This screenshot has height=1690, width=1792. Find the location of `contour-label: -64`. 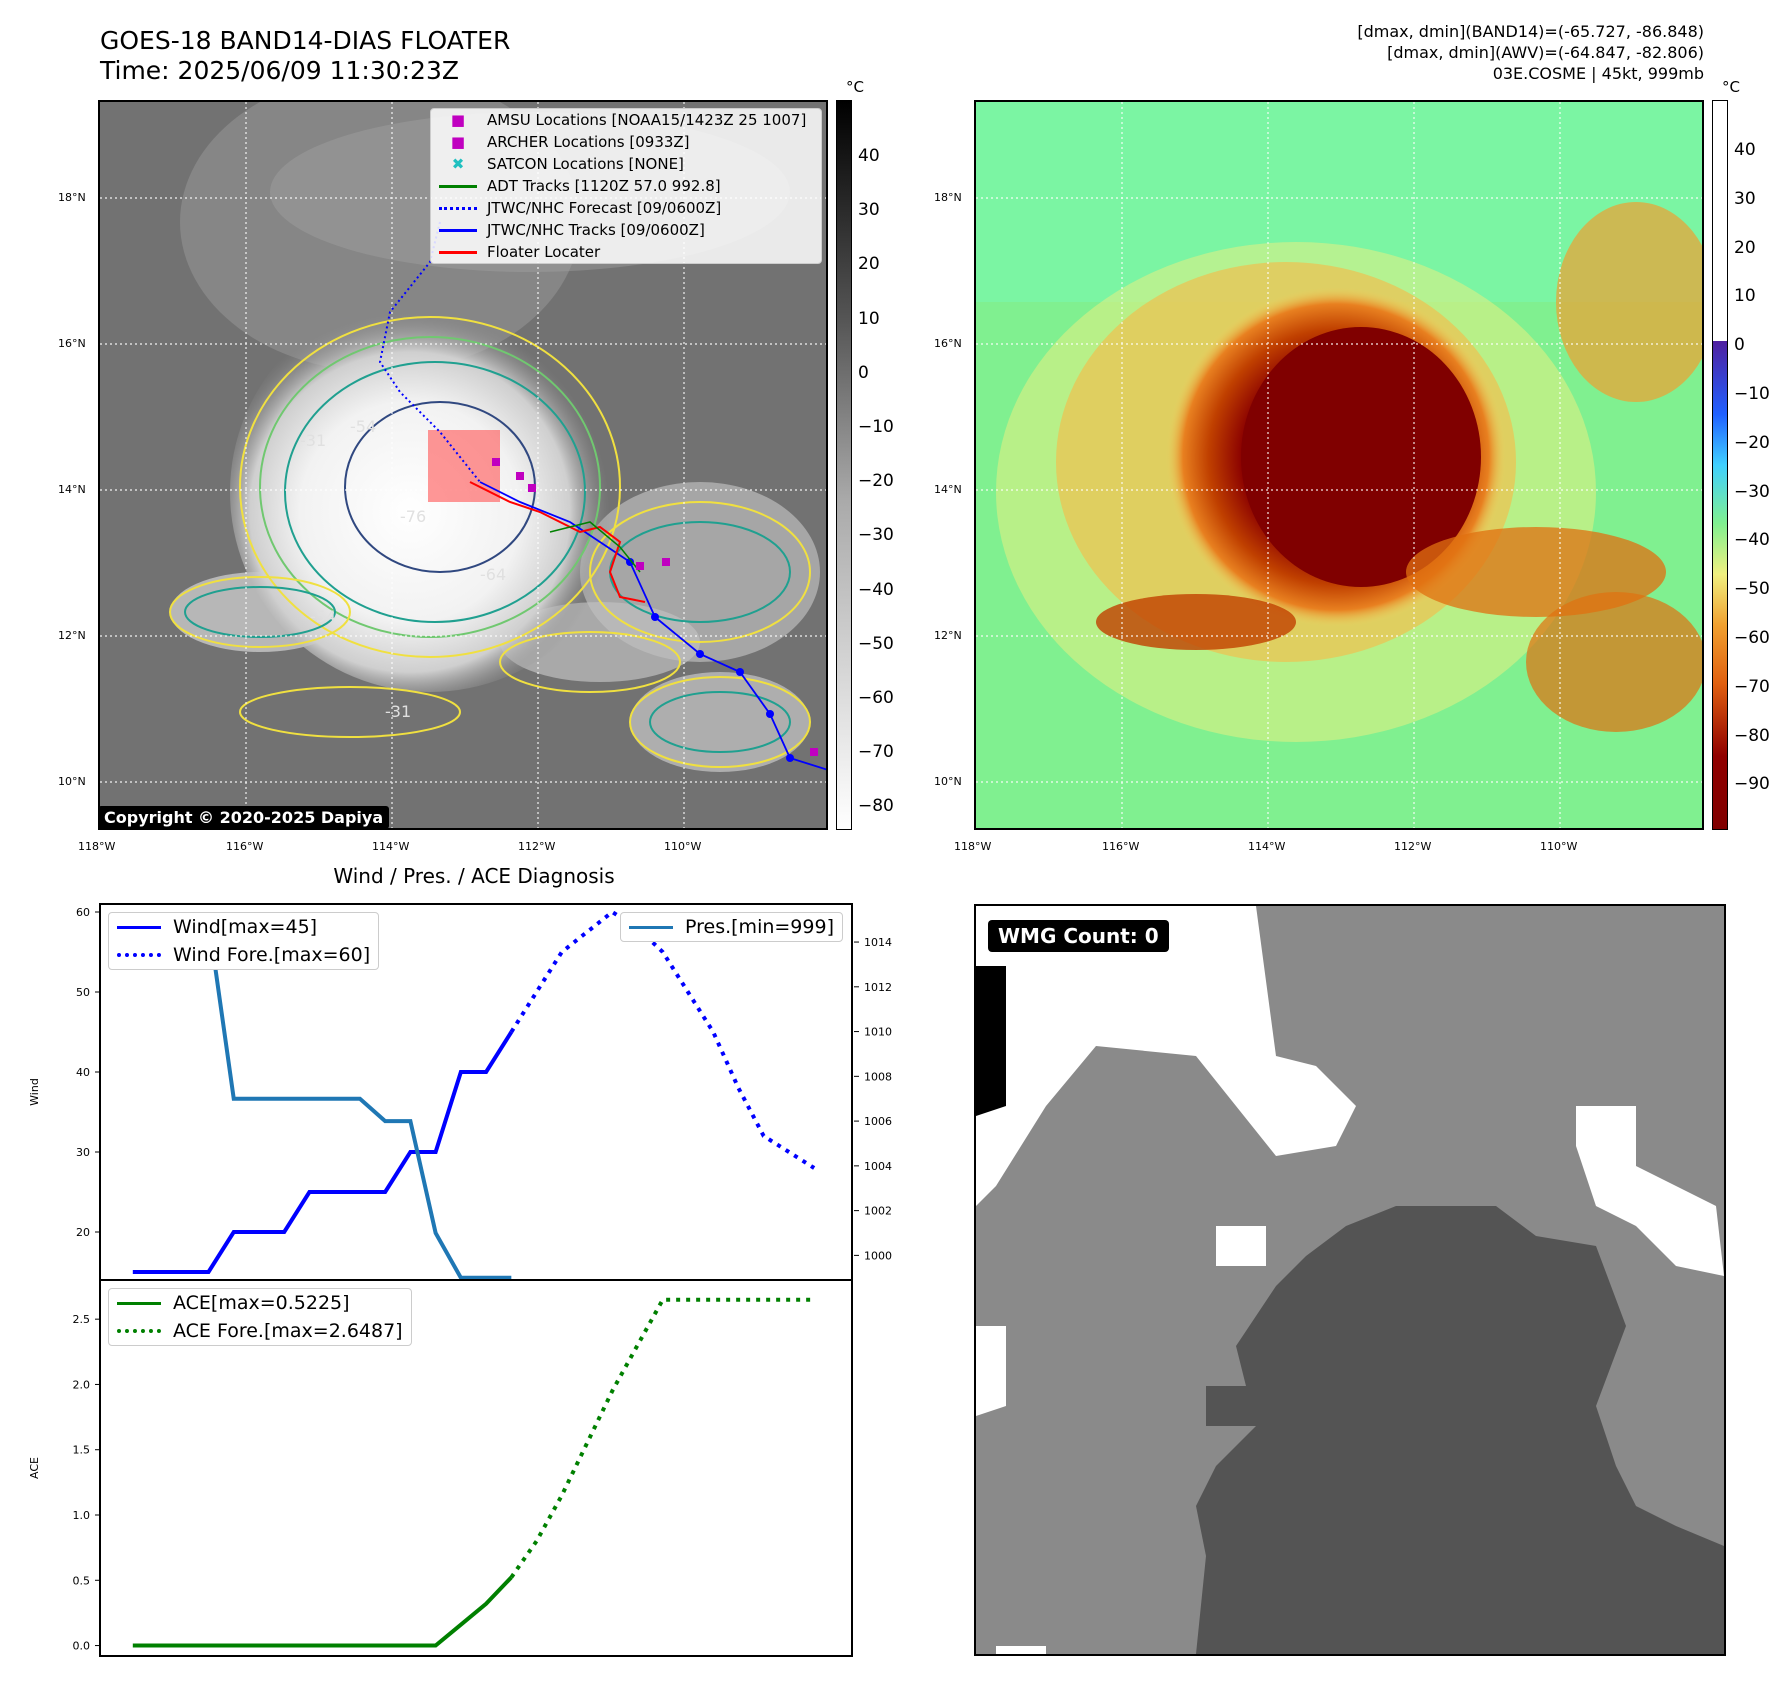

contour-label: -64 is located at coordinates (493, 574).